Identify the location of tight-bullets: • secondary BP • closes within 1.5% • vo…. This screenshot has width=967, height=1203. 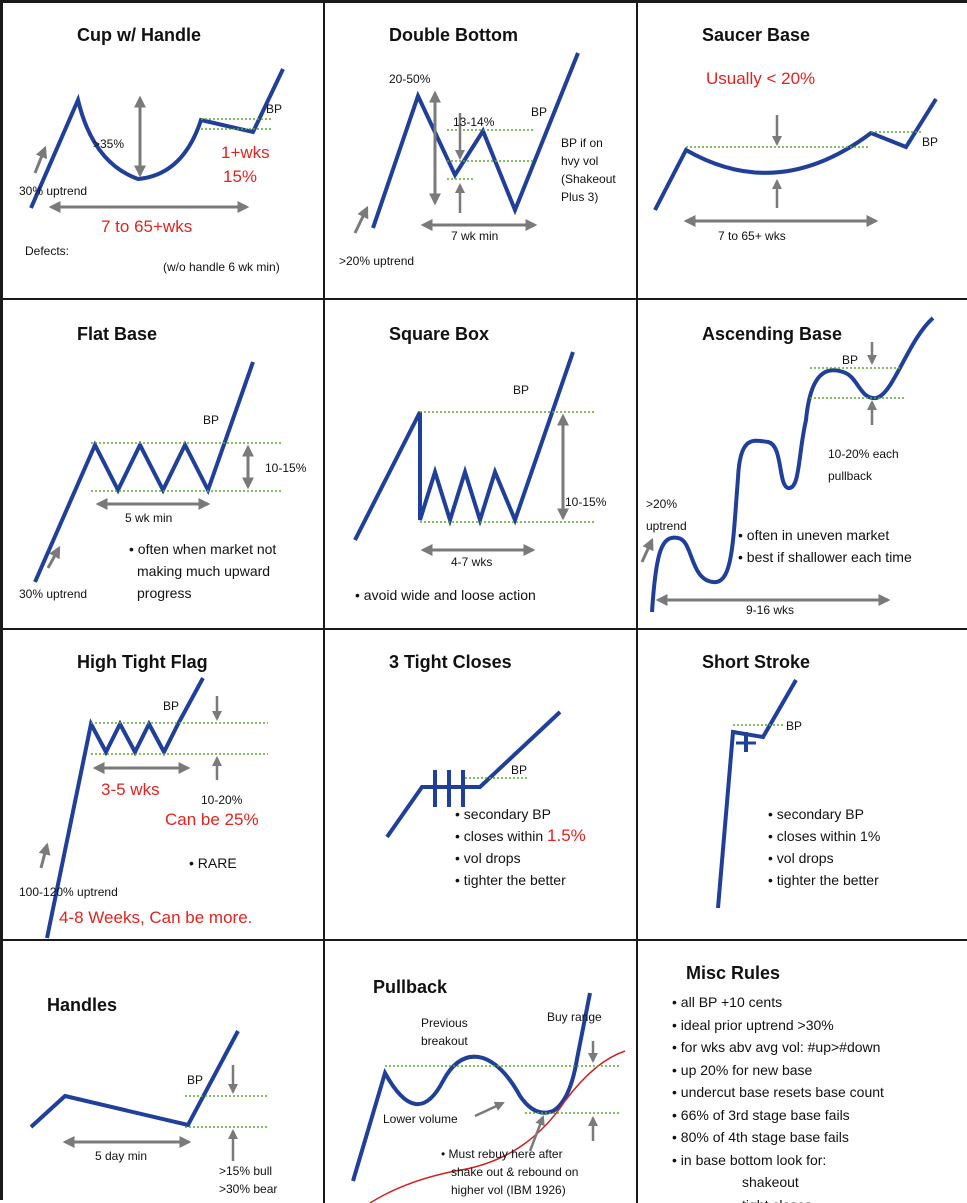
(520, 847).